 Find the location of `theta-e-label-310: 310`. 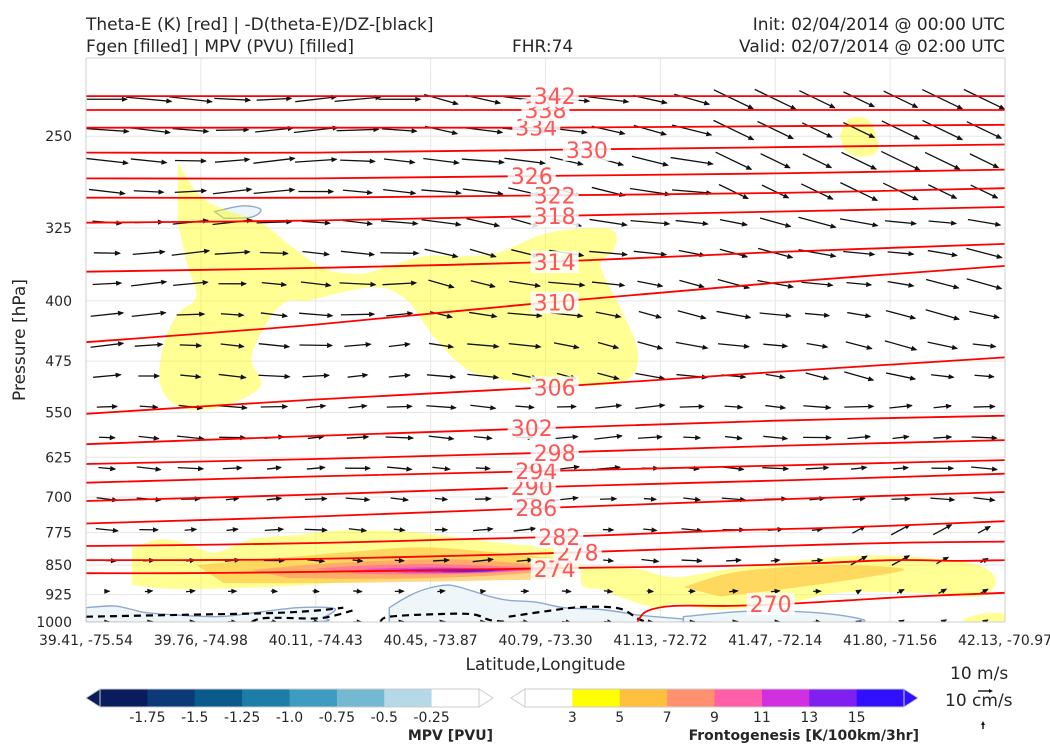

theta-e-label-310: 310 is located at coordinates (555, 304).